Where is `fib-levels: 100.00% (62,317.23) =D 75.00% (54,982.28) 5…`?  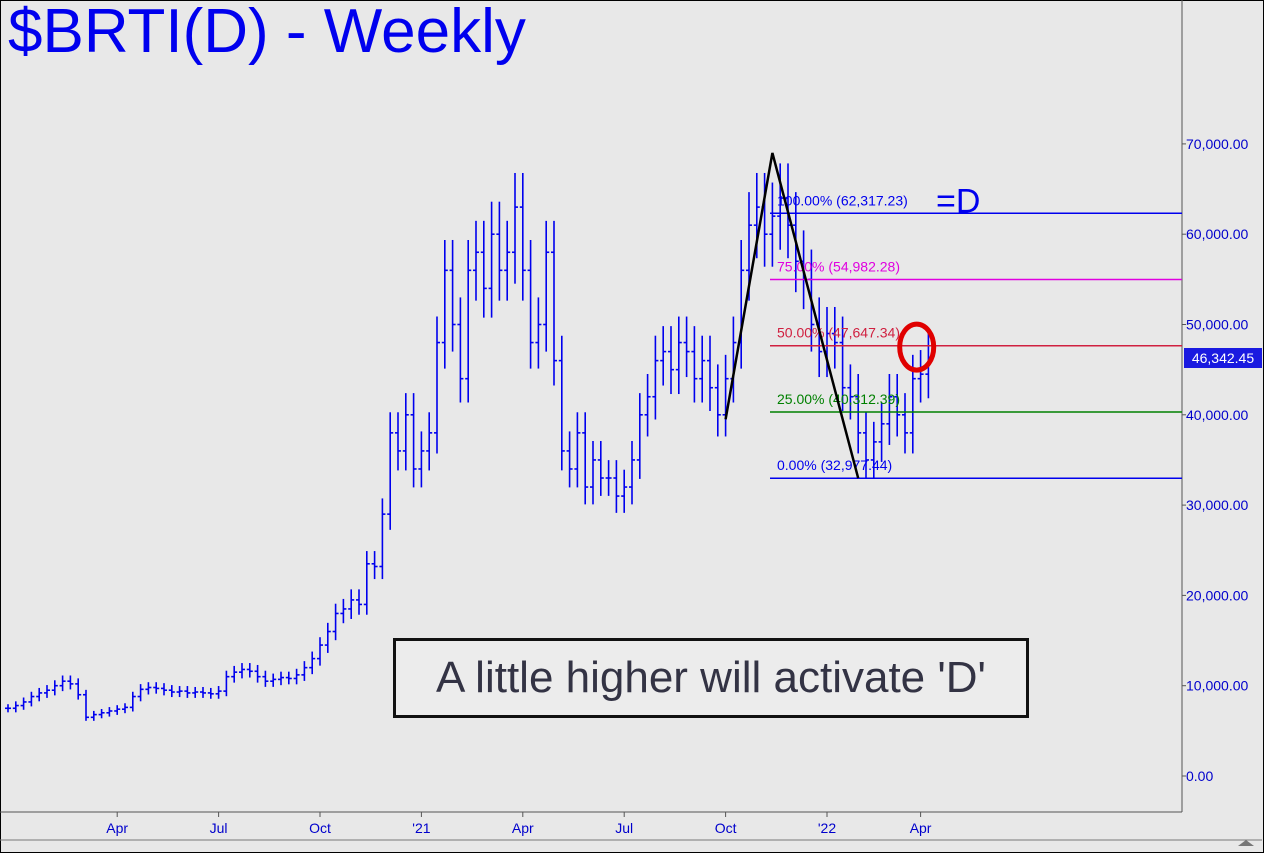
fib-levels: 100.00% (62,317.23) =D 75.00% (54,982.28) 5… is located at coordinates (976, 330).